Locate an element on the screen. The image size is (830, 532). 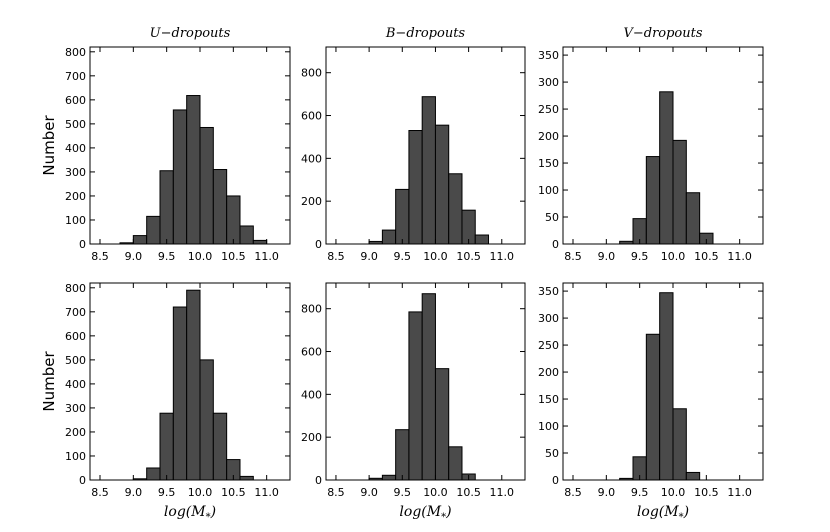
x-axis-label: log(M*) is located at coordinates (190, 513).